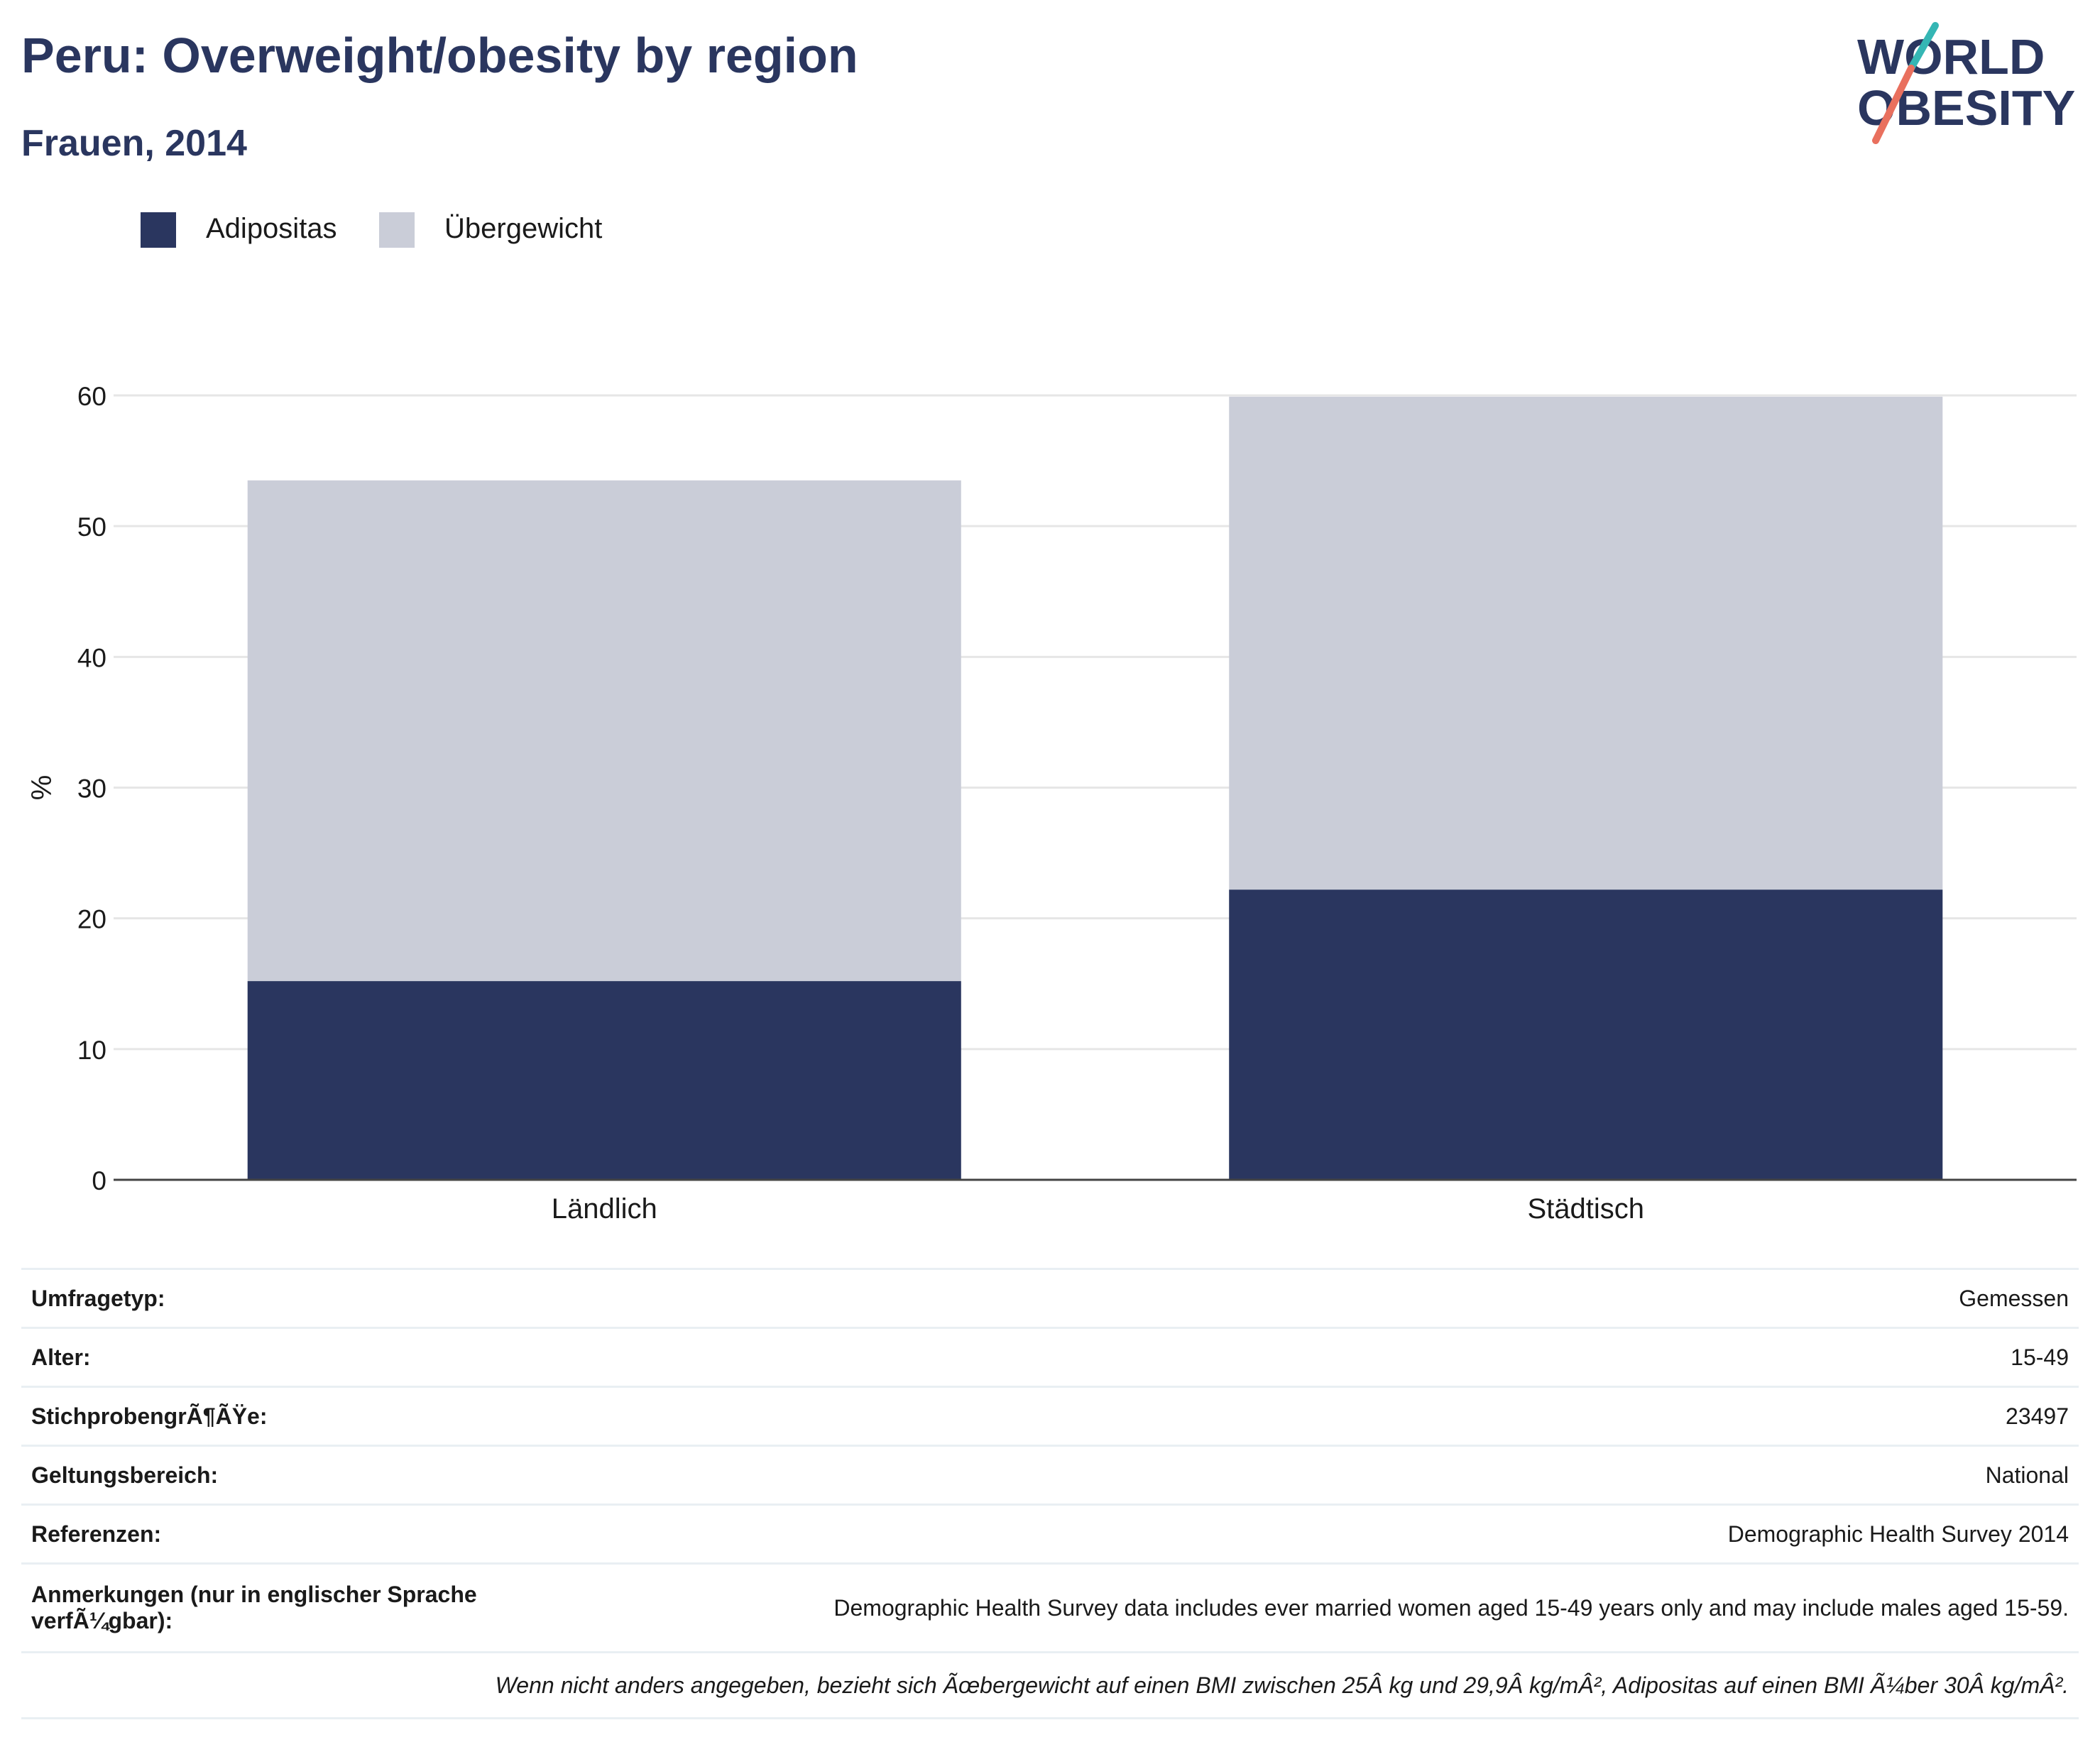 This screenshot has width=2100, height=1747. I want to click on info-label: Geltungsbereich:, so click(279, 1475).